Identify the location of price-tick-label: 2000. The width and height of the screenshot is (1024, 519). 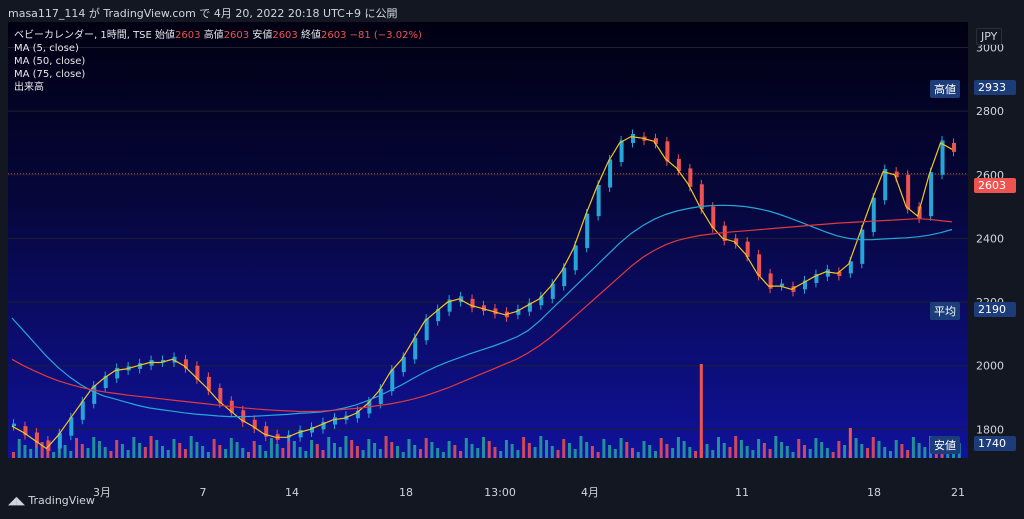
(990, 366).